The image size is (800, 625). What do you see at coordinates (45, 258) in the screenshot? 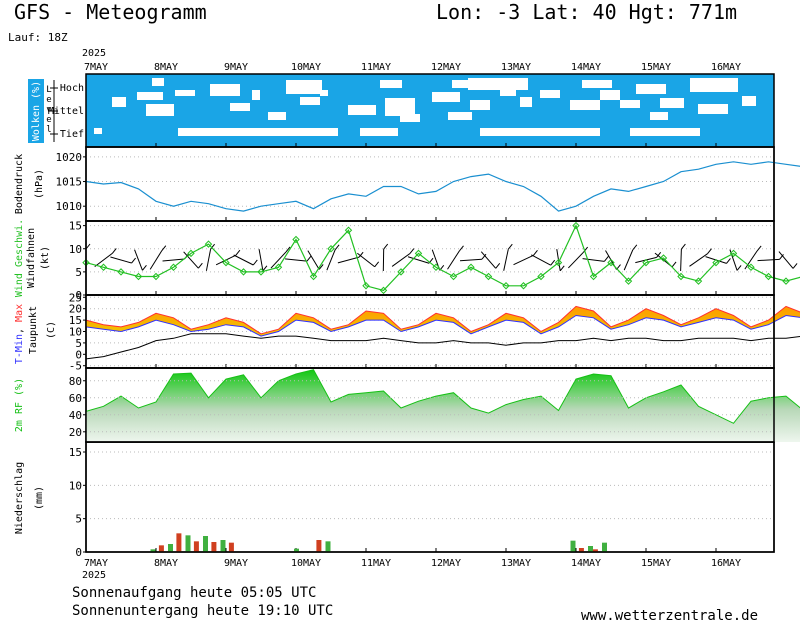
I see `wind-ylabel-3: (kt)` at bounding box center [45, 258].